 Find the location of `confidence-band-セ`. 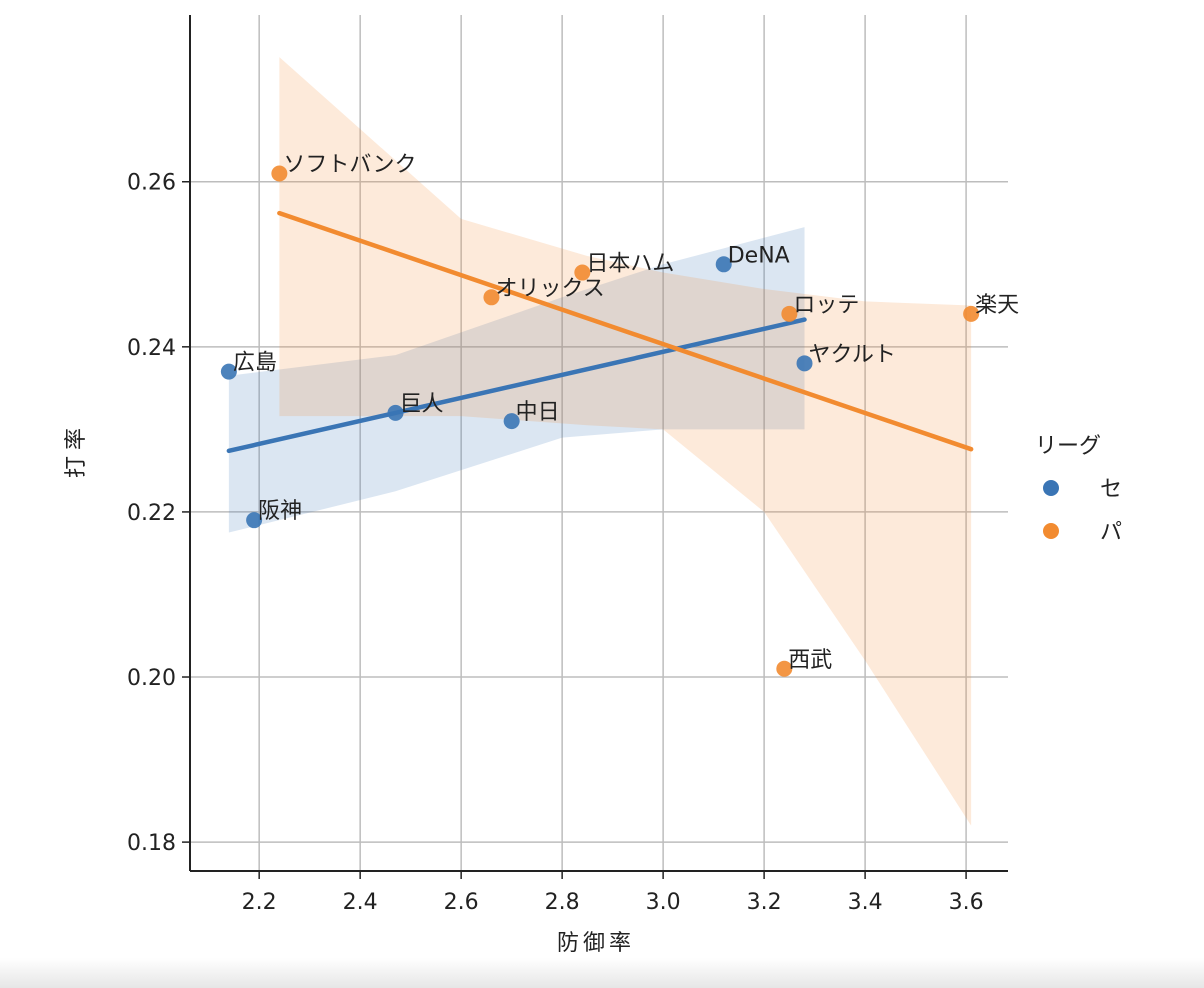

confidence-band-セ is located at coordinates (516, 380).